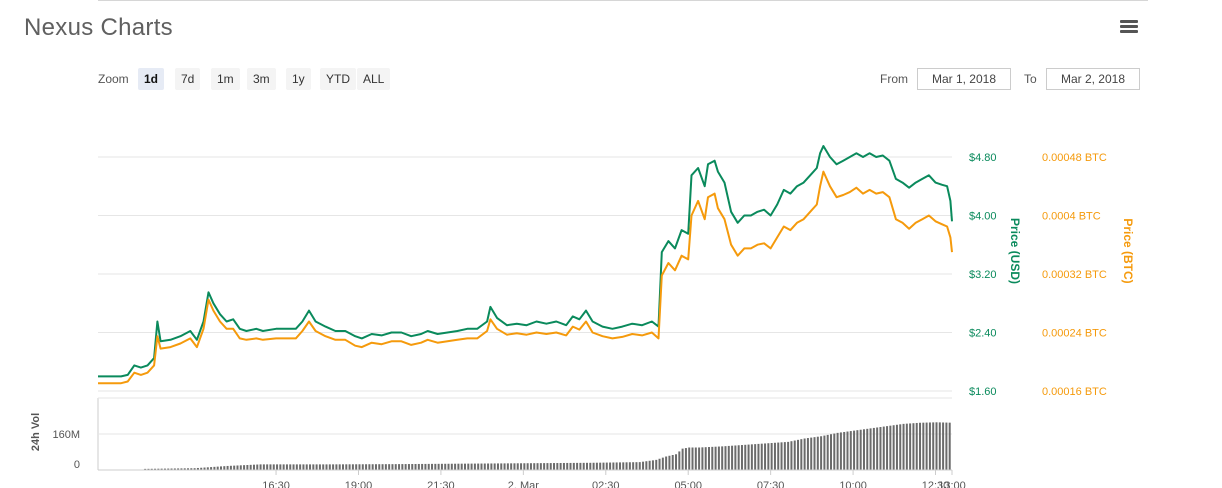 This screenshot has height=488, width=1222. Describe the element at coordinates (374, 79) in the screenshot. I see `zoom-all-button: ALL` at that location.